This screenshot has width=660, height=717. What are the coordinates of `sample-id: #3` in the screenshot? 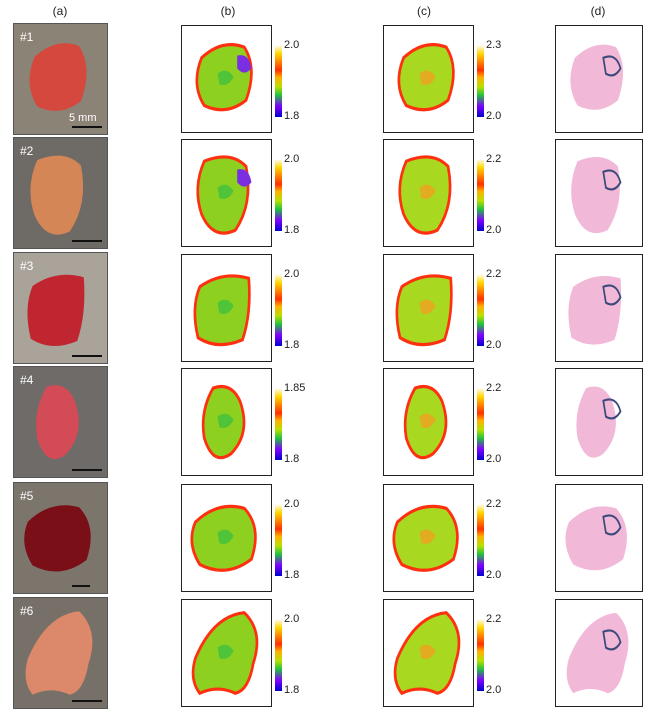 It's located at (27, 266).